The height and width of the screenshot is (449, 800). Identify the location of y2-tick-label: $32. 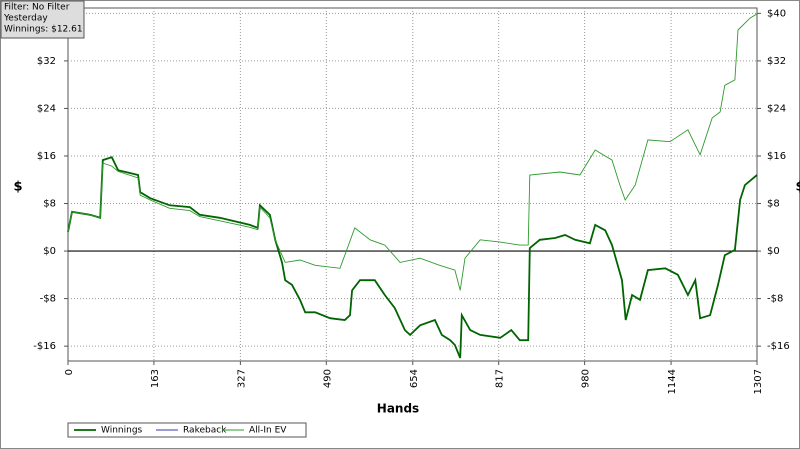
(776, 61).